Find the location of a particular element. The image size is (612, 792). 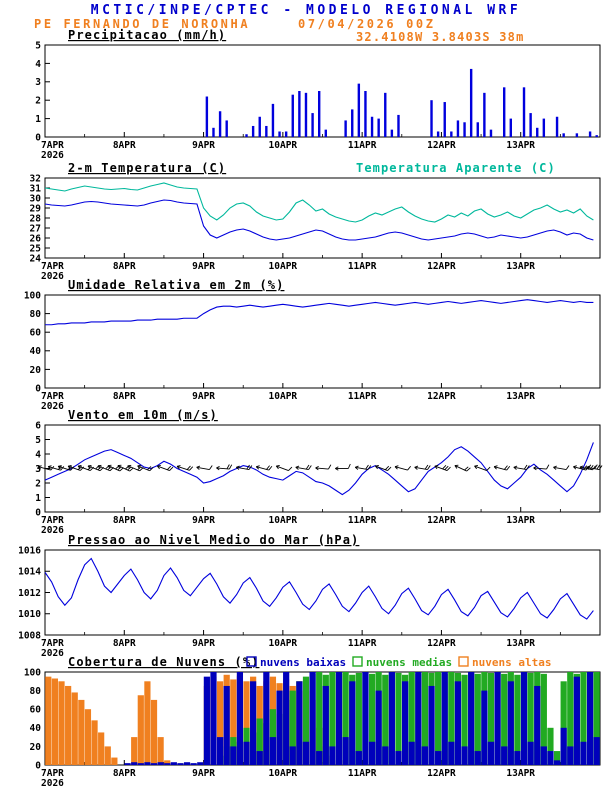

panel-title-temperature: 2-m Temperatura (C) is located at coordinates (147, 168).